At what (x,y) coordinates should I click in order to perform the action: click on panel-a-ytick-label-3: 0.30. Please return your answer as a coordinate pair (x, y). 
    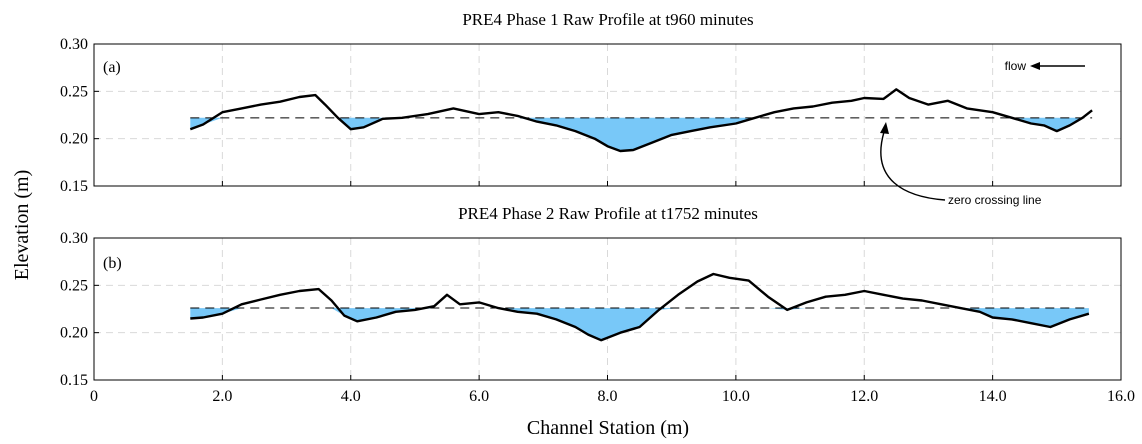
    Looking at the image, I should click on (74, 44).